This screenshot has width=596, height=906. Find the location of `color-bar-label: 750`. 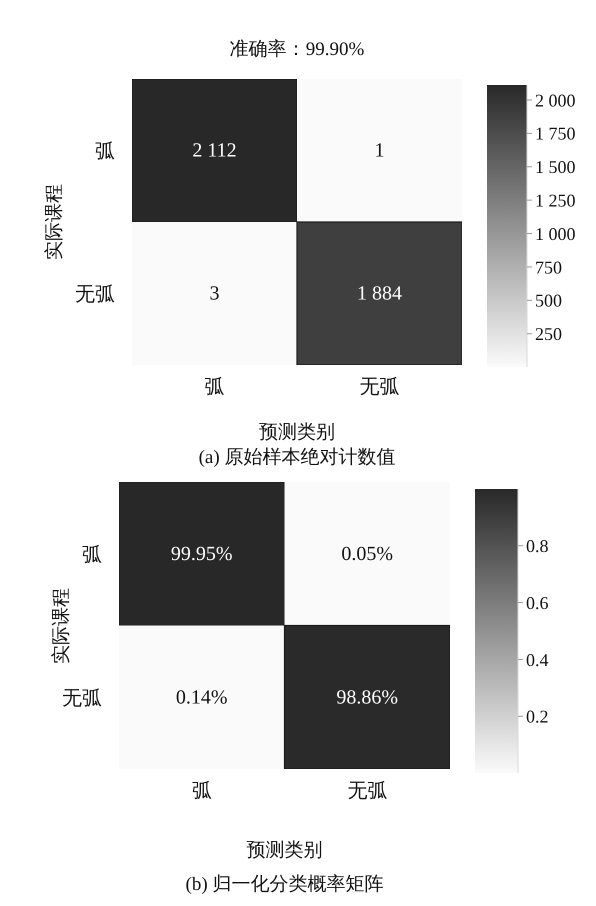

color-bar-label: 750 is located at coordinates (548, 267).